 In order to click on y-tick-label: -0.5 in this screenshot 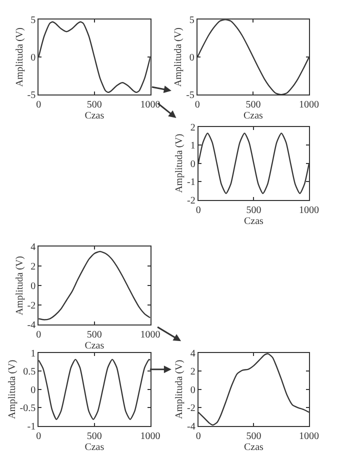, I will do `click(28, 408)`.